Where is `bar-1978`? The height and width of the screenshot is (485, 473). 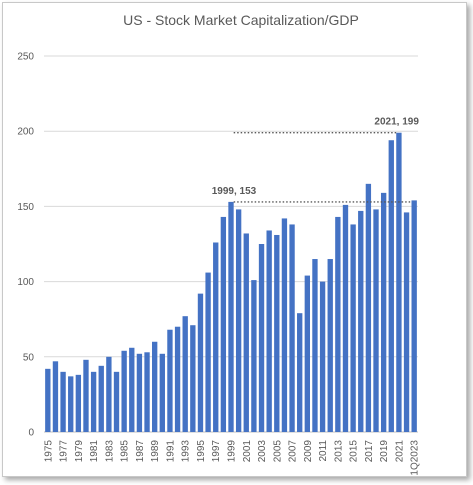 bar-1978 is located at coordinates (71, 404).